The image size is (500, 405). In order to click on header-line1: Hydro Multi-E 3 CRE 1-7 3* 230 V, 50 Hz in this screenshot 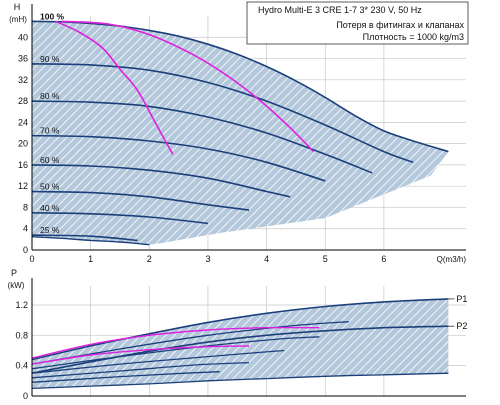, I will do `click(340, 10)`.